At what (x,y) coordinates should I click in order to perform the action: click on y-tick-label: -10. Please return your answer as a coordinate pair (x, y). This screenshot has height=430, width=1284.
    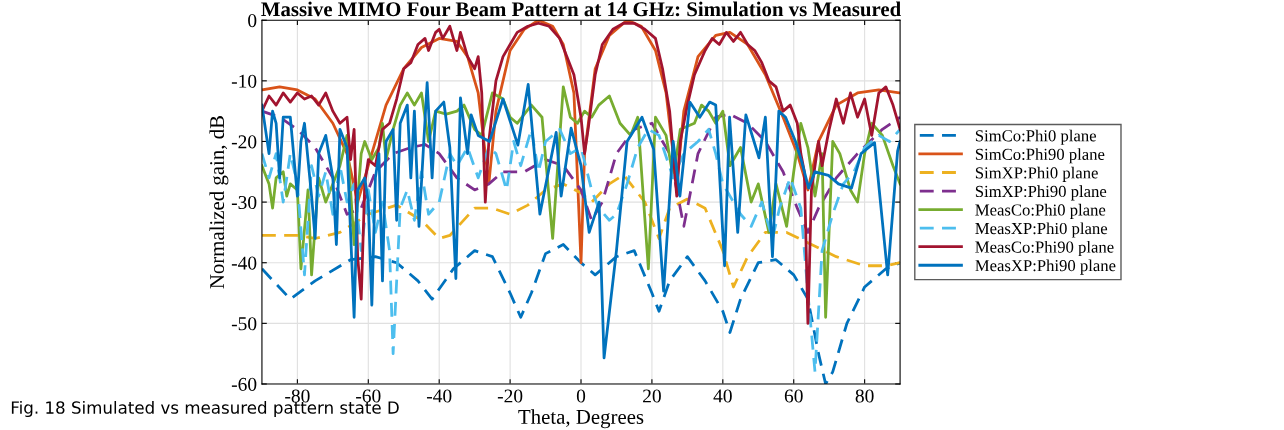
    Looking at the image, I should click on (244, 81).